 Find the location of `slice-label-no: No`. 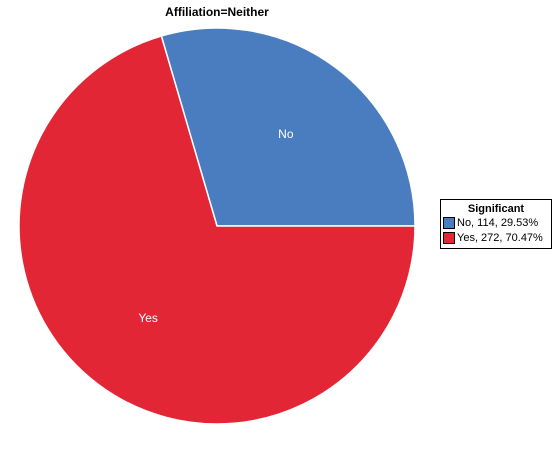

slice-label-no: No is located at coordinates (286, 134).